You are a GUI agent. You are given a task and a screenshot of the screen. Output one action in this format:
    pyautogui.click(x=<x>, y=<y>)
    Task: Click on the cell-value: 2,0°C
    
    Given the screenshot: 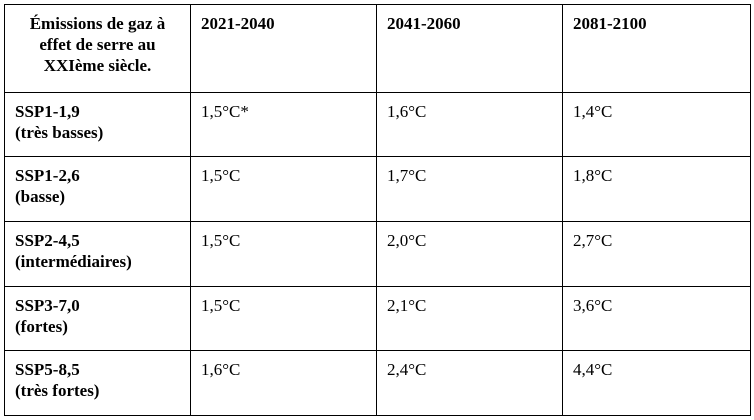 What is the action you would take?
    pyautogui.click(x=469, y=254)
    